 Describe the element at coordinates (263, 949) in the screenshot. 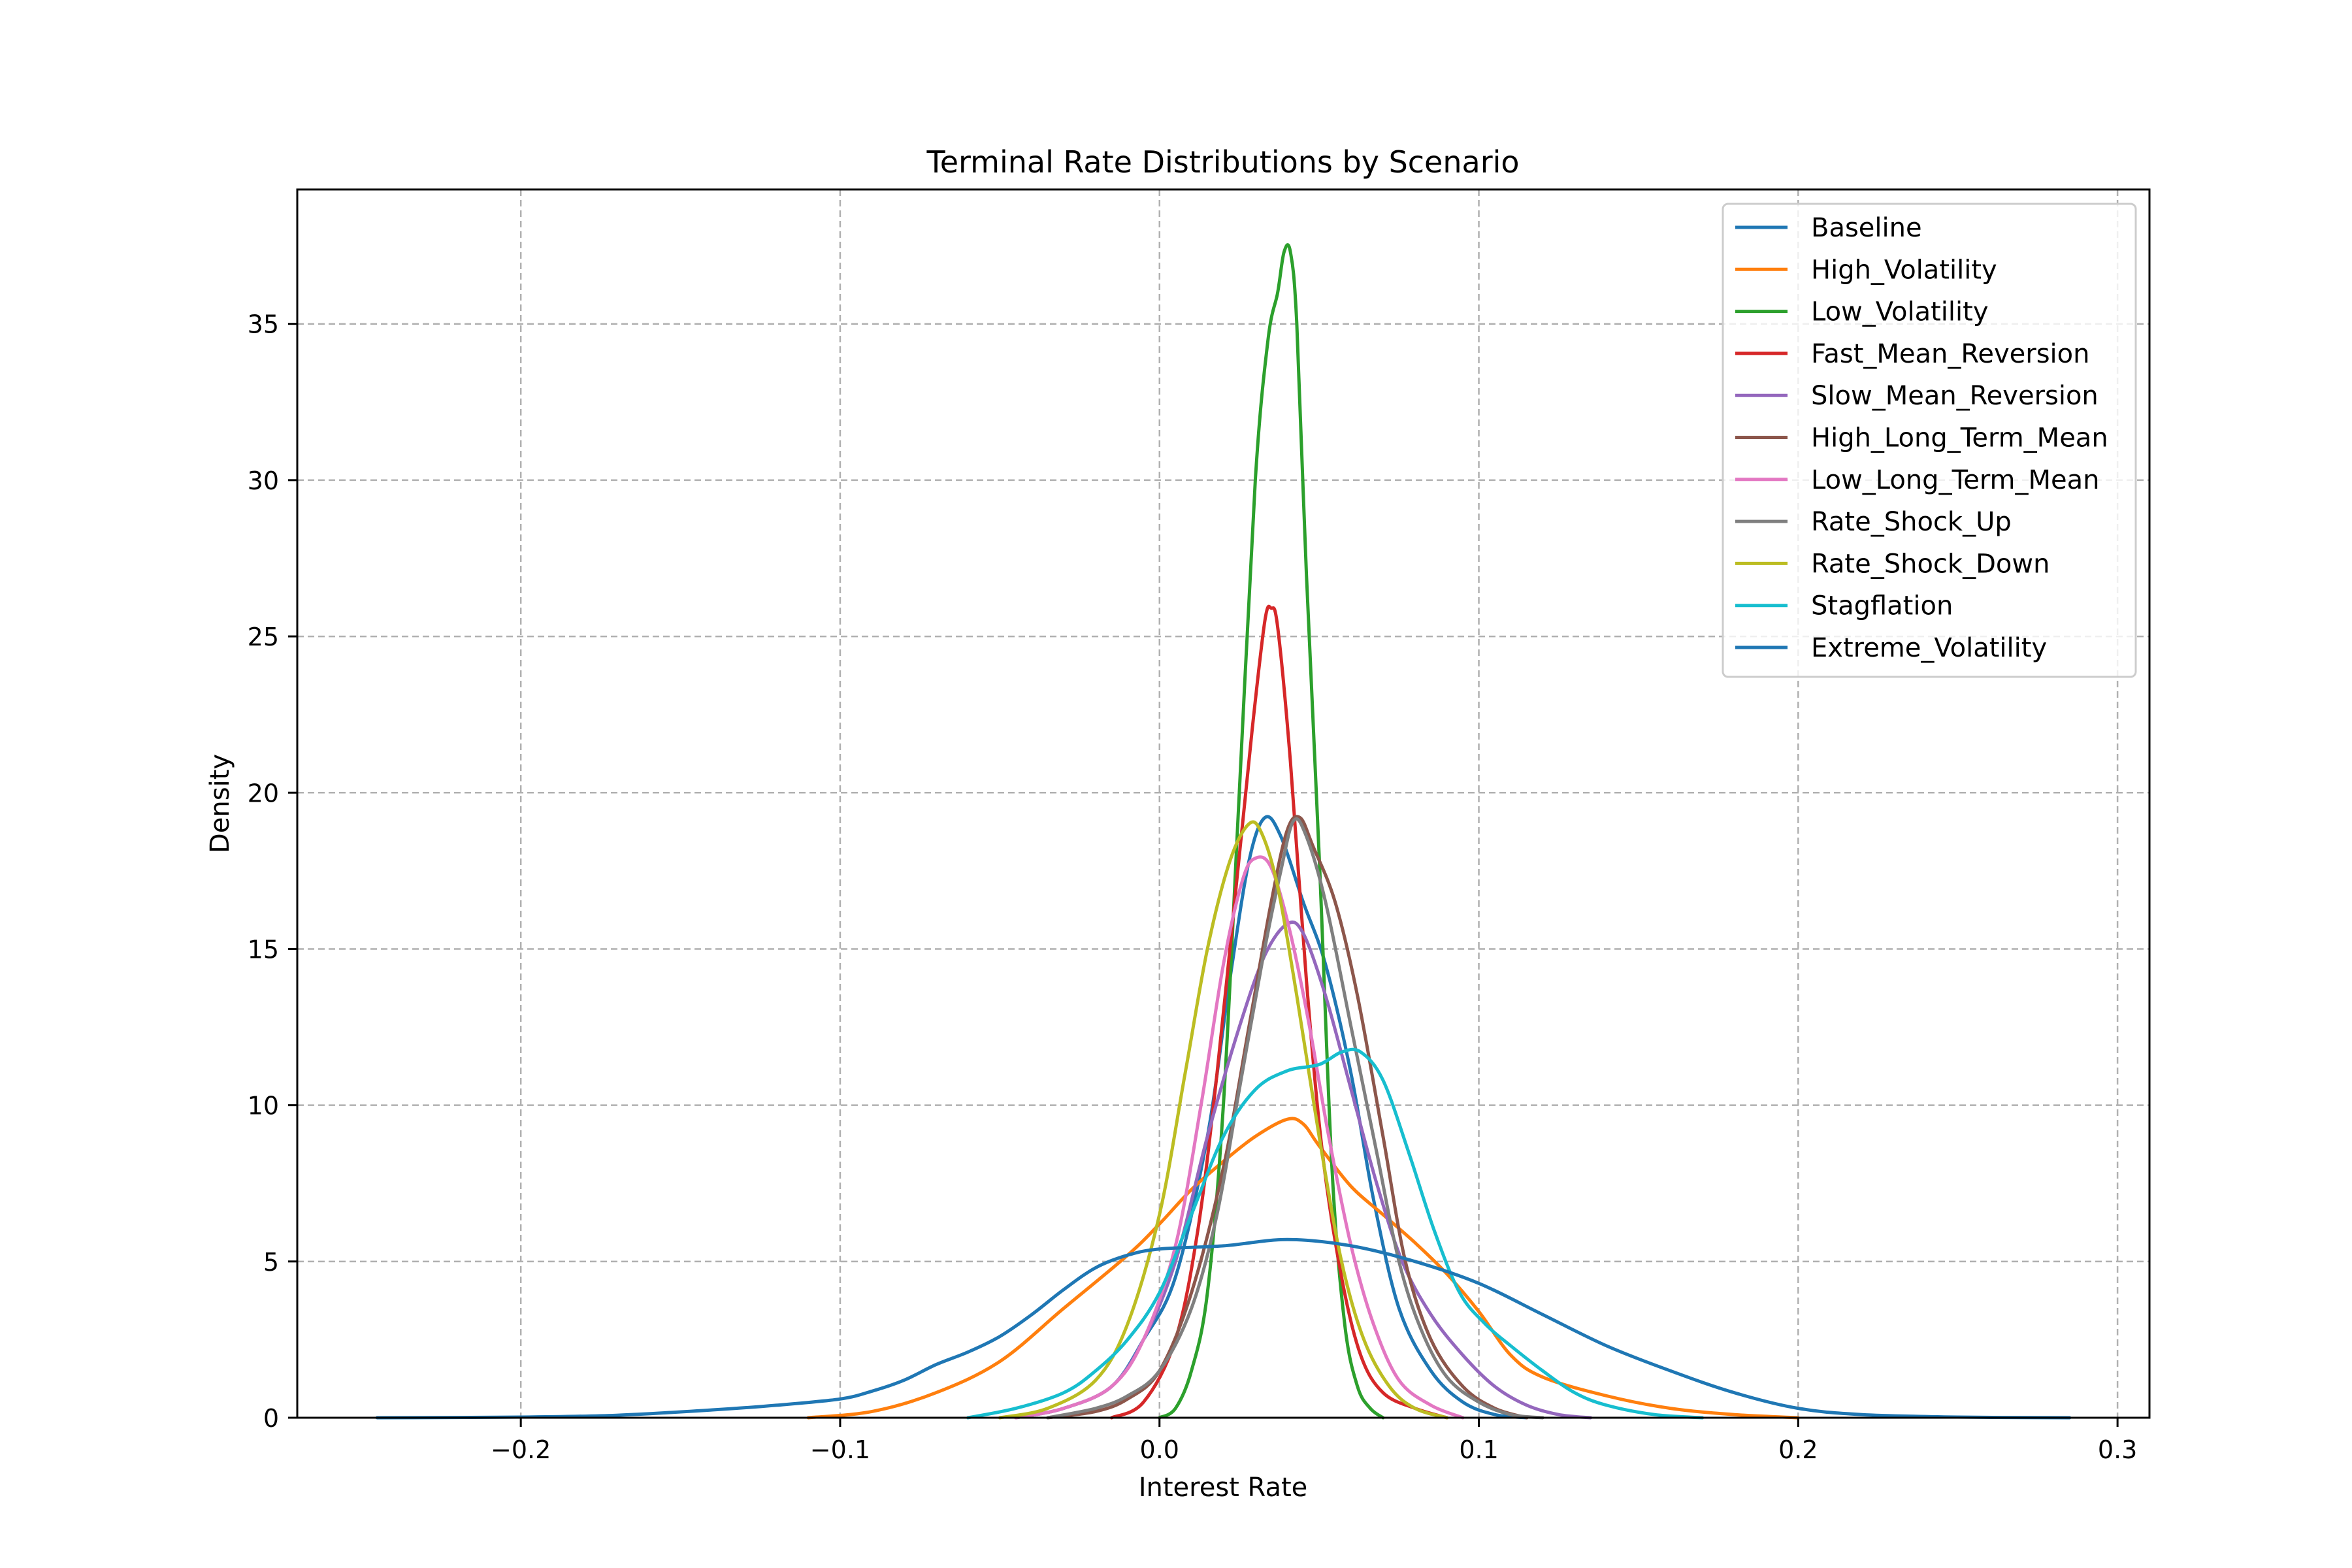

I see `y-tick-label: 15` at that location.